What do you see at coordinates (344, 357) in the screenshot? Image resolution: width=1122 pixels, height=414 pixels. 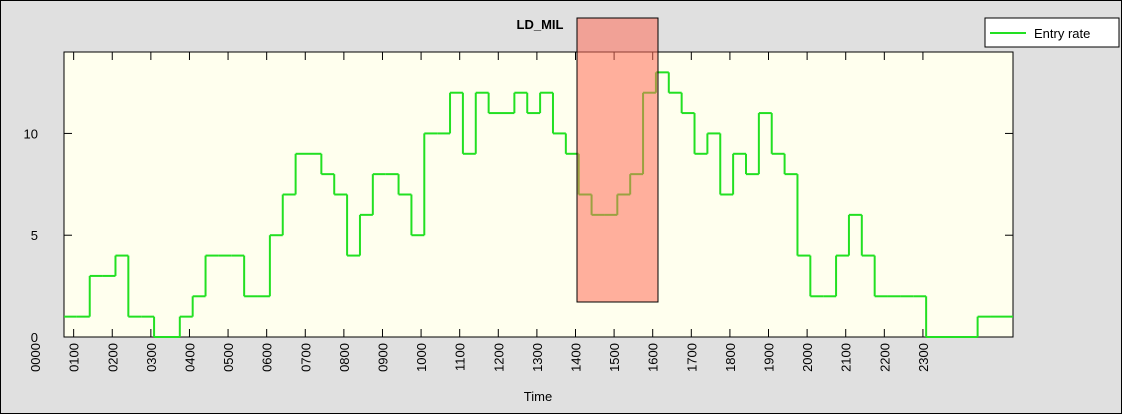 I see `x-tick-label: 0800` at bounding box center [344, 357].